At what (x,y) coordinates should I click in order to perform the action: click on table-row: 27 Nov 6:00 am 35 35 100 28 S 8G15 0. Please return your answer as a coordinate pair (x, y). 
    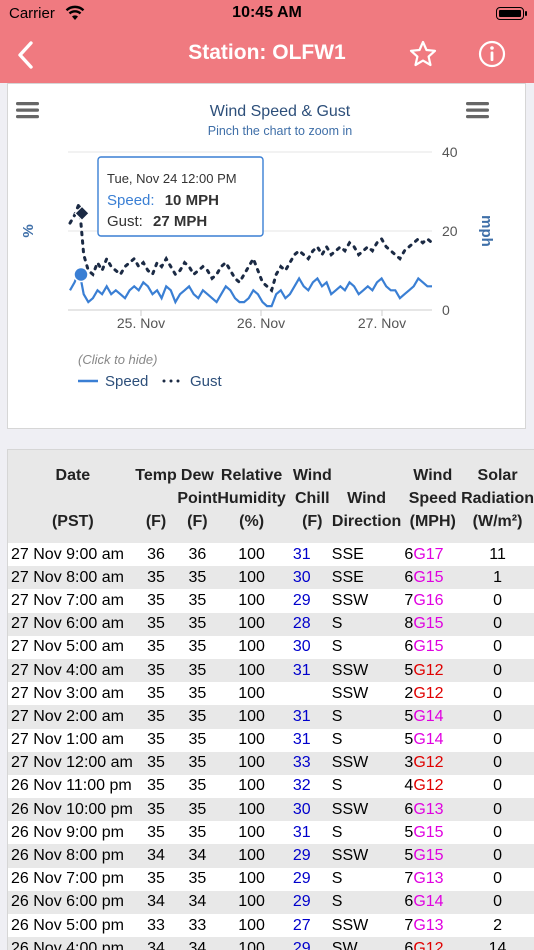
    Looking at the image, I should click on (271, 624).